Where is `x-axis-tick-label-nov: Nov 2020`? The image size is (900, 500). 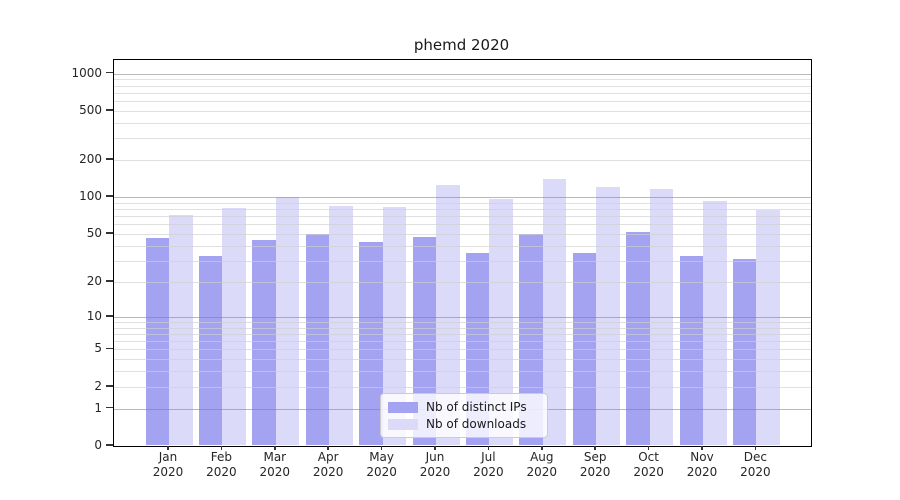 x-axis-tick-label-nov: Nov 2020 is located at coordinates (702, 465).